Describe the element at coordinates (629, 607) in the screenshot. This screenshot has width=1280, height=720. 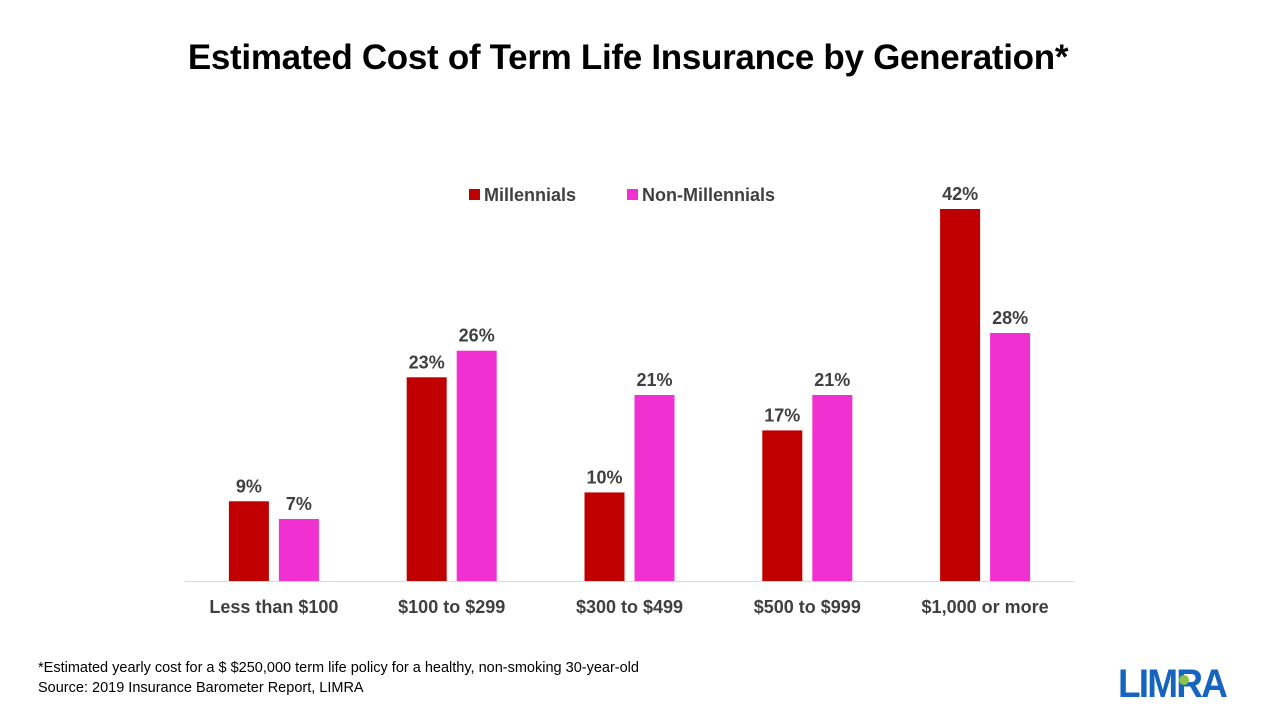
I see `x-tick-label: $300 to $499` at that location.